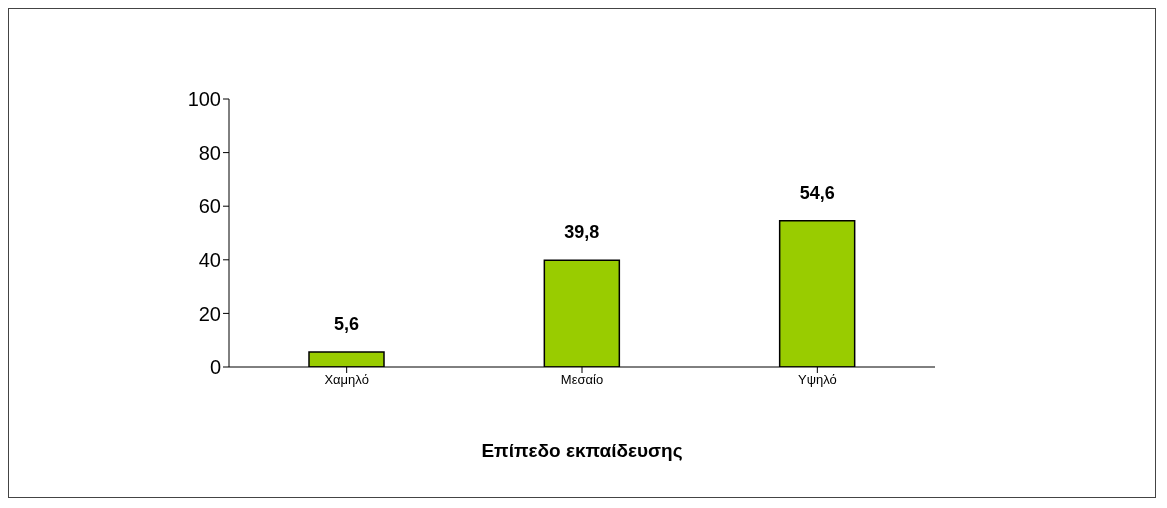 Image resolution: width=1167 pixels, height=508 pixels. I want to click on x-tick-label: Υψηλό, so click(817, 380).